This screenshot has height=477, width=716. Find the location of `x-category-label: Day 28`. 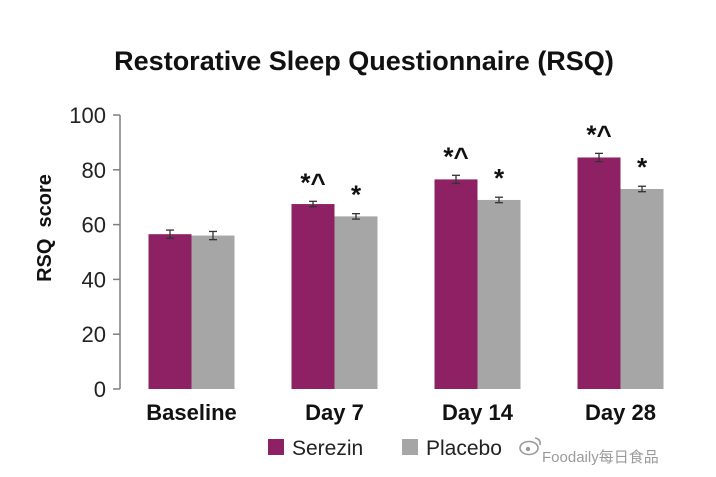

x-category-label: Day 28 is located at coordinates (620, 412).